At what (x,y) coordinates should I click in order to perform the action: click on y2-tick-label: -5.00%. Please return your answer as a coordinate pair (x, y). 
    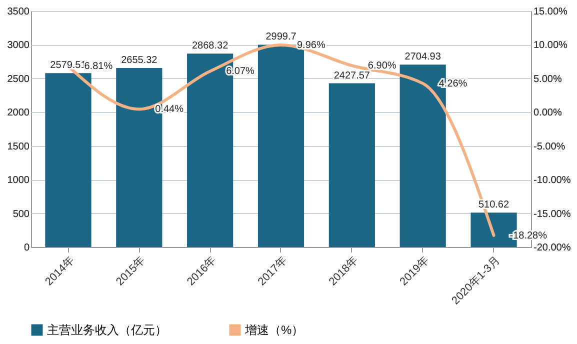
    Looking at the image, I should click on (550, 146).